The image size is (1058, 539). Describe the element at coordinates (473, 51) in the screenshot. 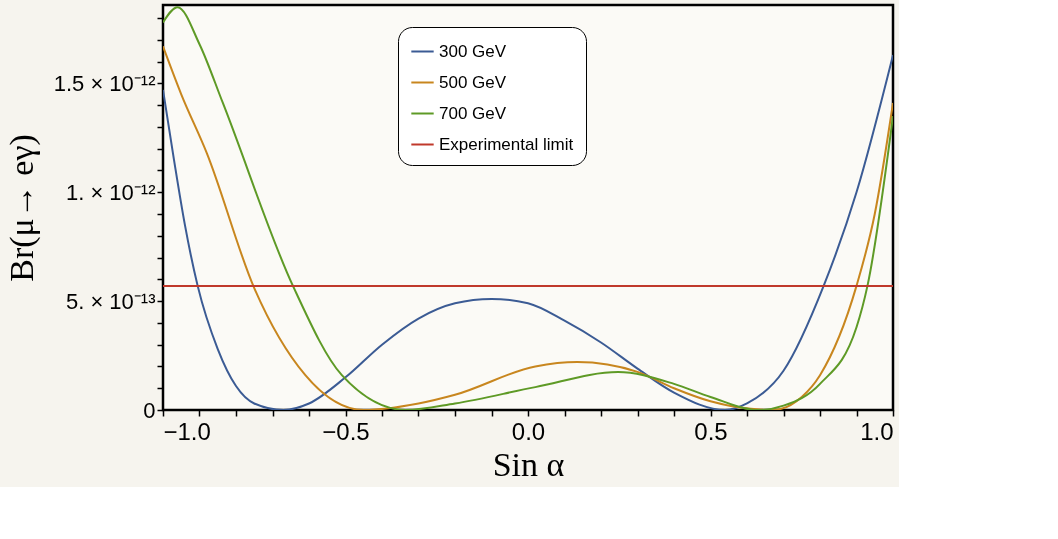

I see `legend-label: 300 GeV` at that location.